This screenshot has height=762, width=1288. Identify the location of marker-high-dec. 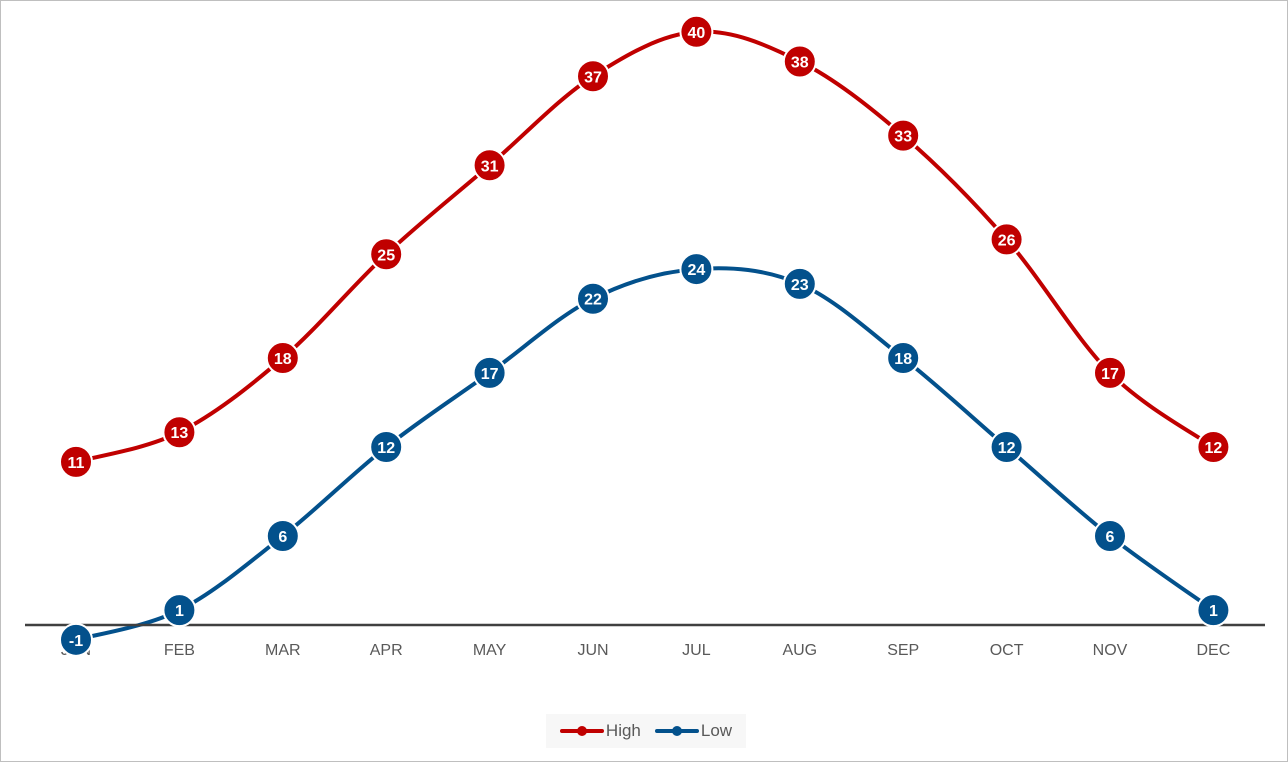
(1213, 447).